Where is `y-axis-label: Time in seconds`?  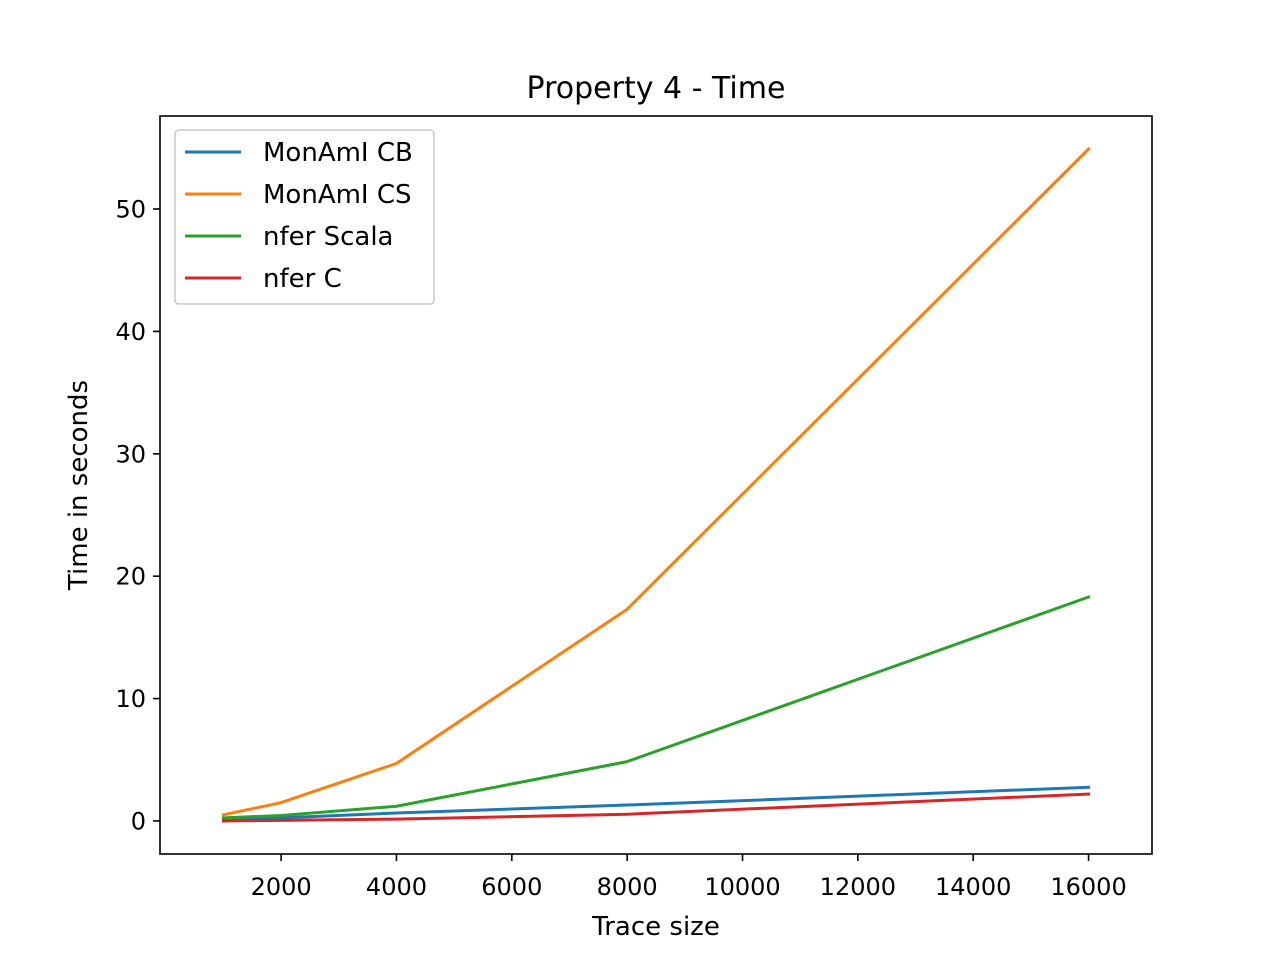 y-axis-label: Time in seconds is located at coordinates (79, 485).